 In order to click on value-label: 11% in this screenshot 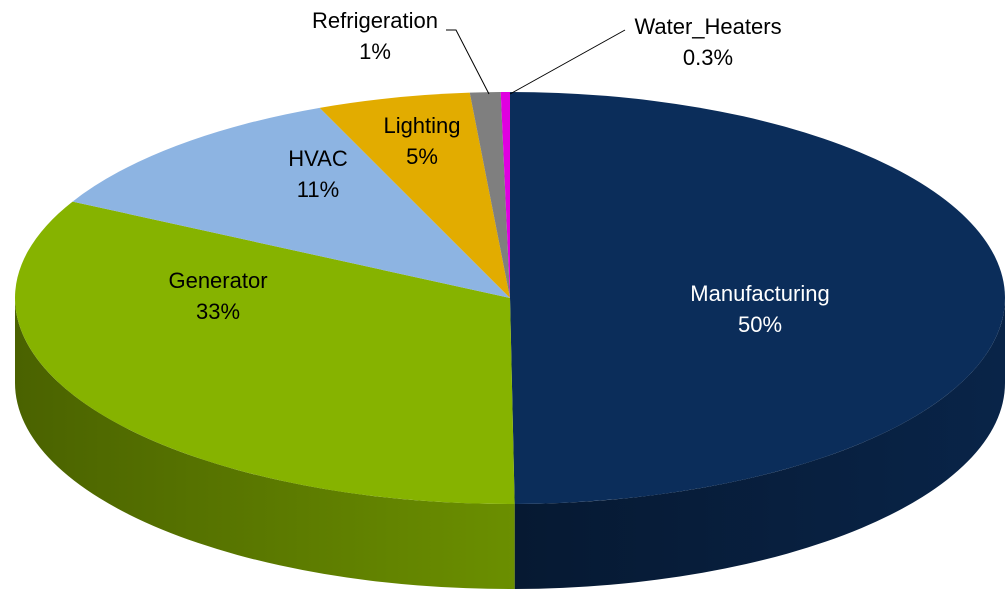, I will do `click(318, 189)`.